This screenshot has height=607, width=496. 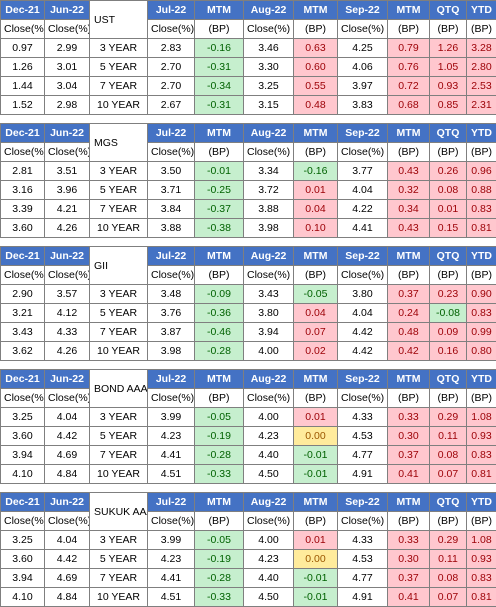 I want to click on qtq-value: 0.26, so click(x=448, y=171).